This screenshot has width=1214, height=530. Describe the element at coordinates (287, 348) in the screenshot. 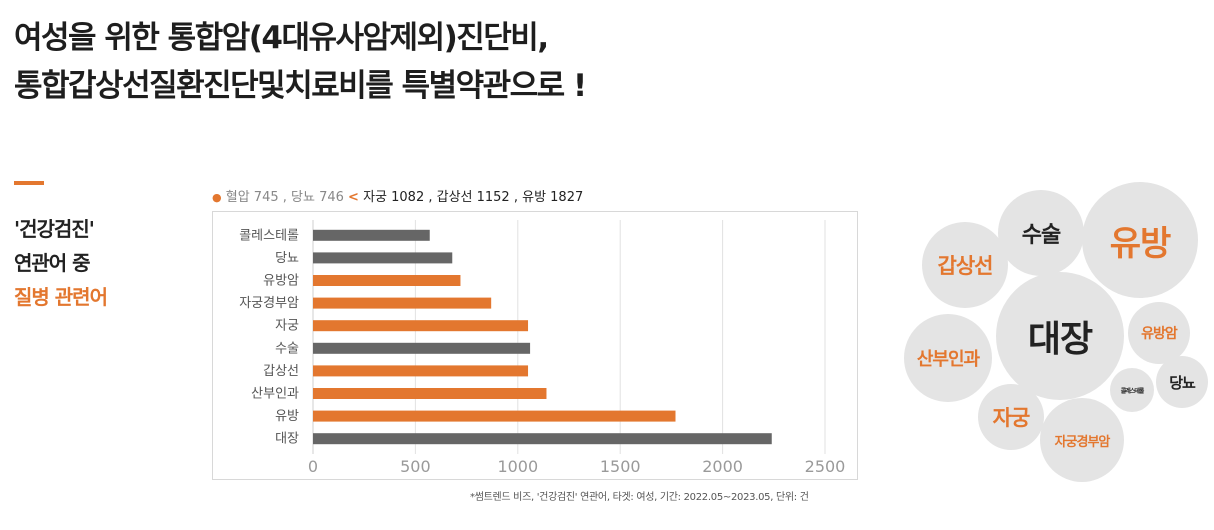

I see `y-tick-label: 수술` at that location.